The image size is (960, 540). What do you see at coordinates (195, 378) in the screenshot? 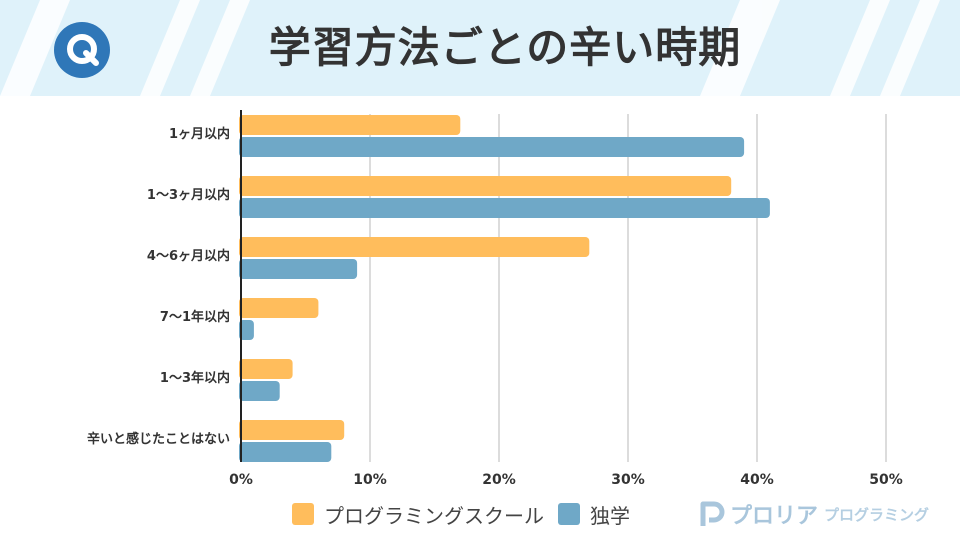
I see `category-label: 1～3年以内` at bounding box center [195, 378].